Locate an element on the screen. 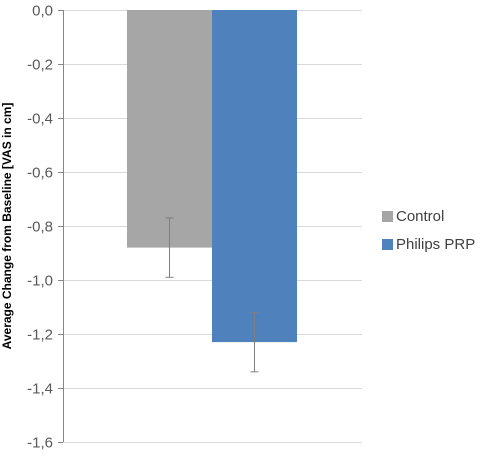 This screenshot has height=457, width=489. legend-label-philips-prp: Philips PRP is located at coordinates (436, 244).